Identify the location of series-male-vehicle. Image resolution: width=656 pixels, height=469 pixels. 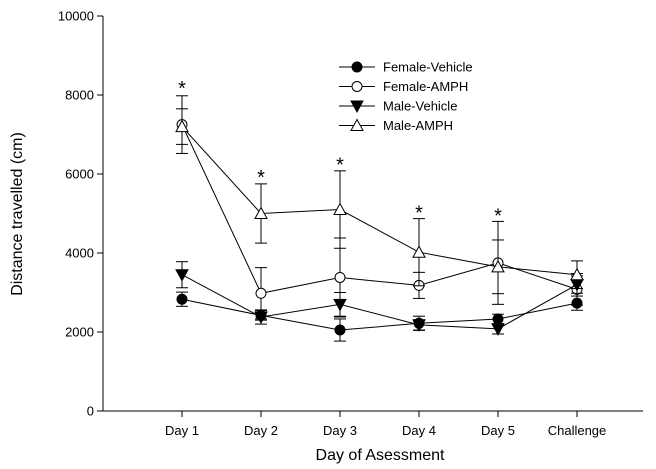
(379, 298).